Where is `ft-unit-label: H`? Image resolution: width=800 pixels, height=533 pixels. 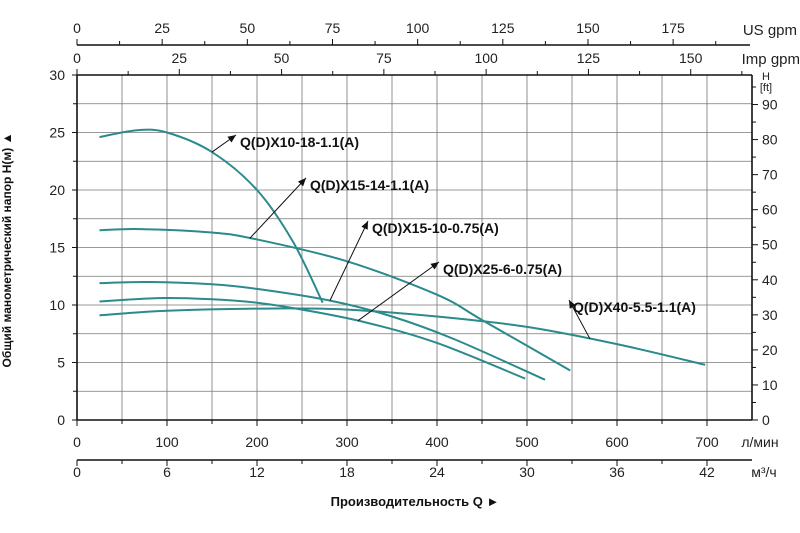
ft-unit-label: H is located at coordinates (766, 77).